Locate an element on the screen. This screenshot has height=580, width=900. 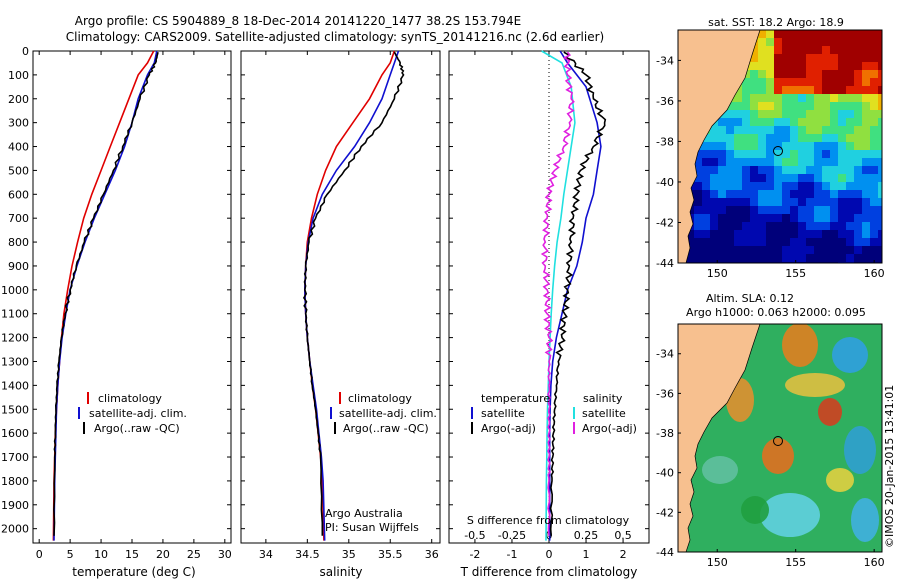
depth-tick-label: 1400 is located at coordinates (15, 385).